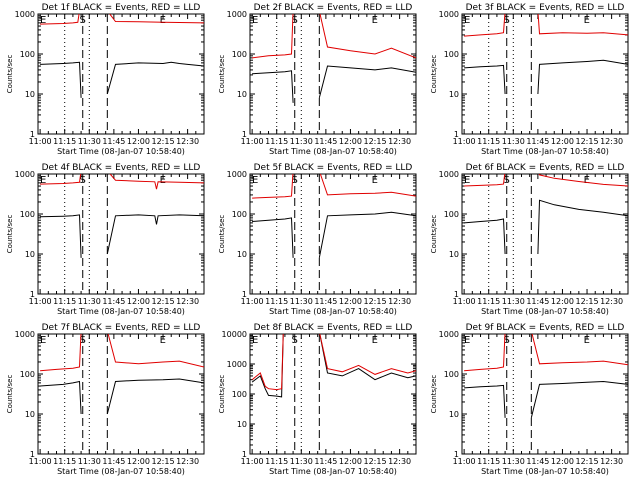 The height and width of the screenshot is (484, 640). I want to click on panel-title: Det 3f BLACK = Events, RED = LLD, so click(545, 8).